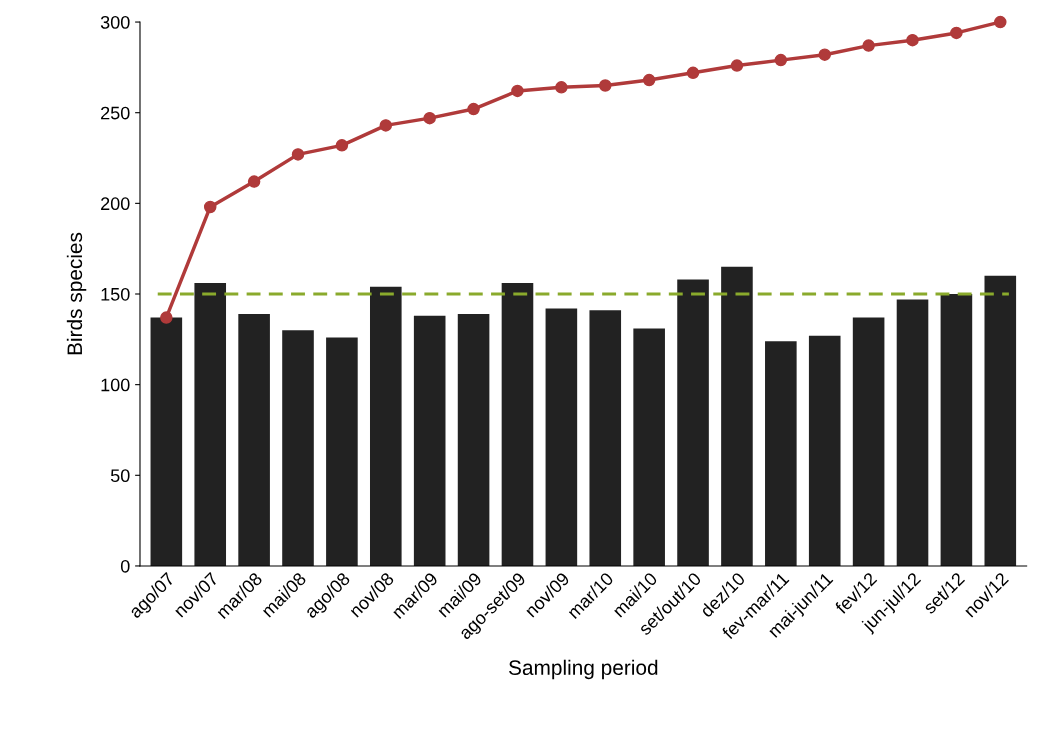  I want to click on y-tick-label: 200, so click(115, 204).